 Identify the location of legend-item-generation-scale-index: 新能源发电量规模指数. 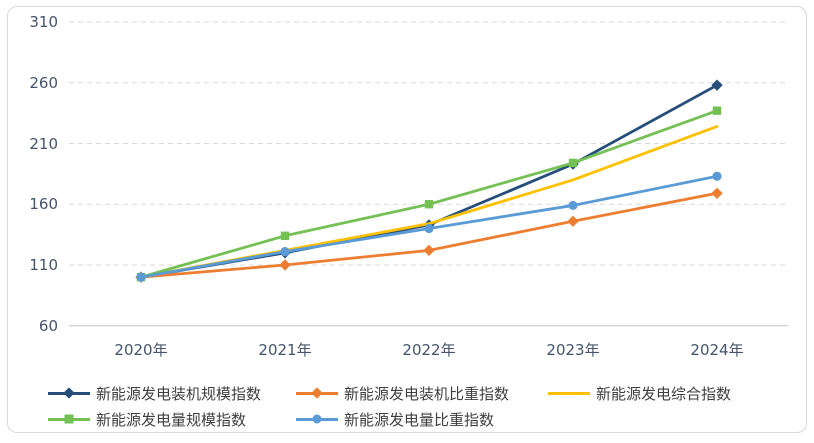
(147, 419).